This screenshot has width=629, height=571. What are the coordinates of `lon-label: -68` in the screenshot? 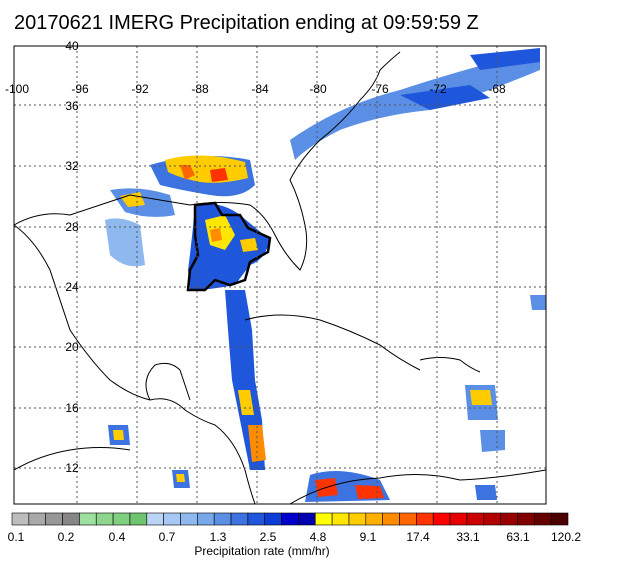 It's located at (497, 89).